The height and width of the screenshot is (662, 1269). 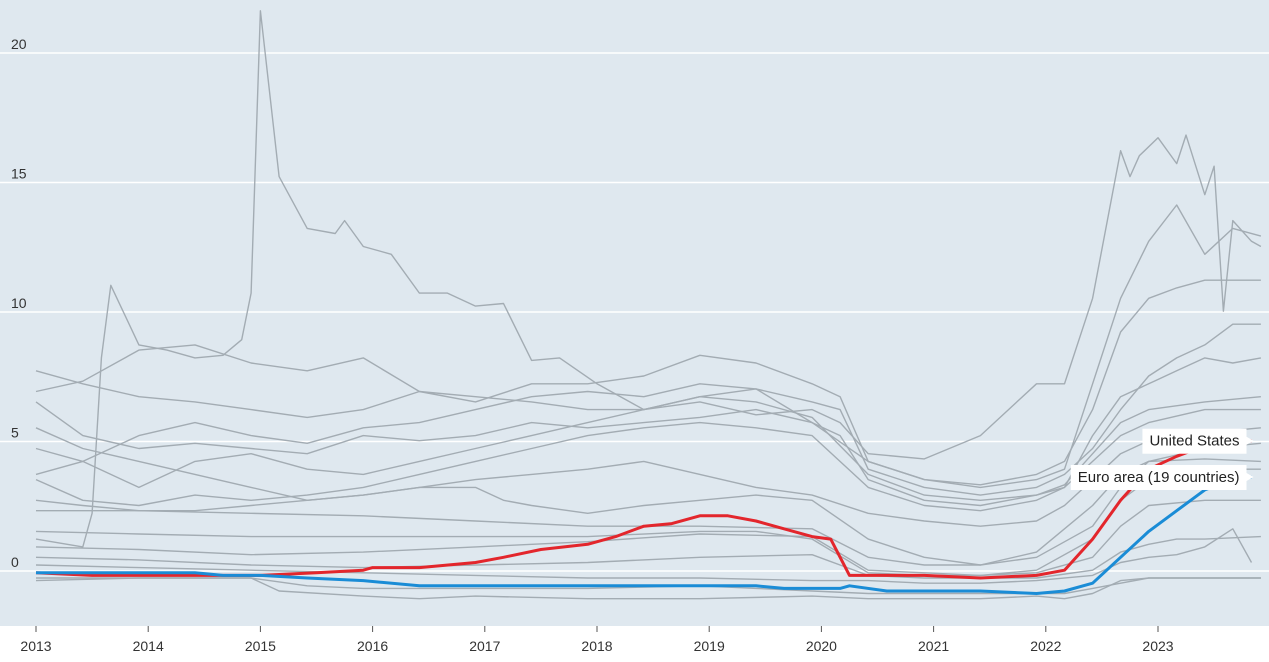 What do you see at coordinates (596, 646) in the screenshot?
I see `x-tick-label: 2018` at bounding box center [596, 646].